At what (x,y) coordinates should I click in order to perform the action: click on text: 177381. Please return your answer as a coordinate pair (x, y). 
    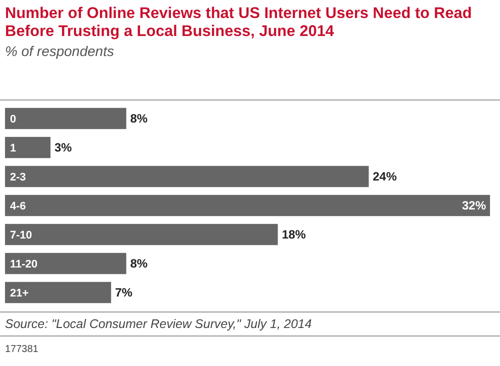
    Looking at the image, I should click on (22, 349).